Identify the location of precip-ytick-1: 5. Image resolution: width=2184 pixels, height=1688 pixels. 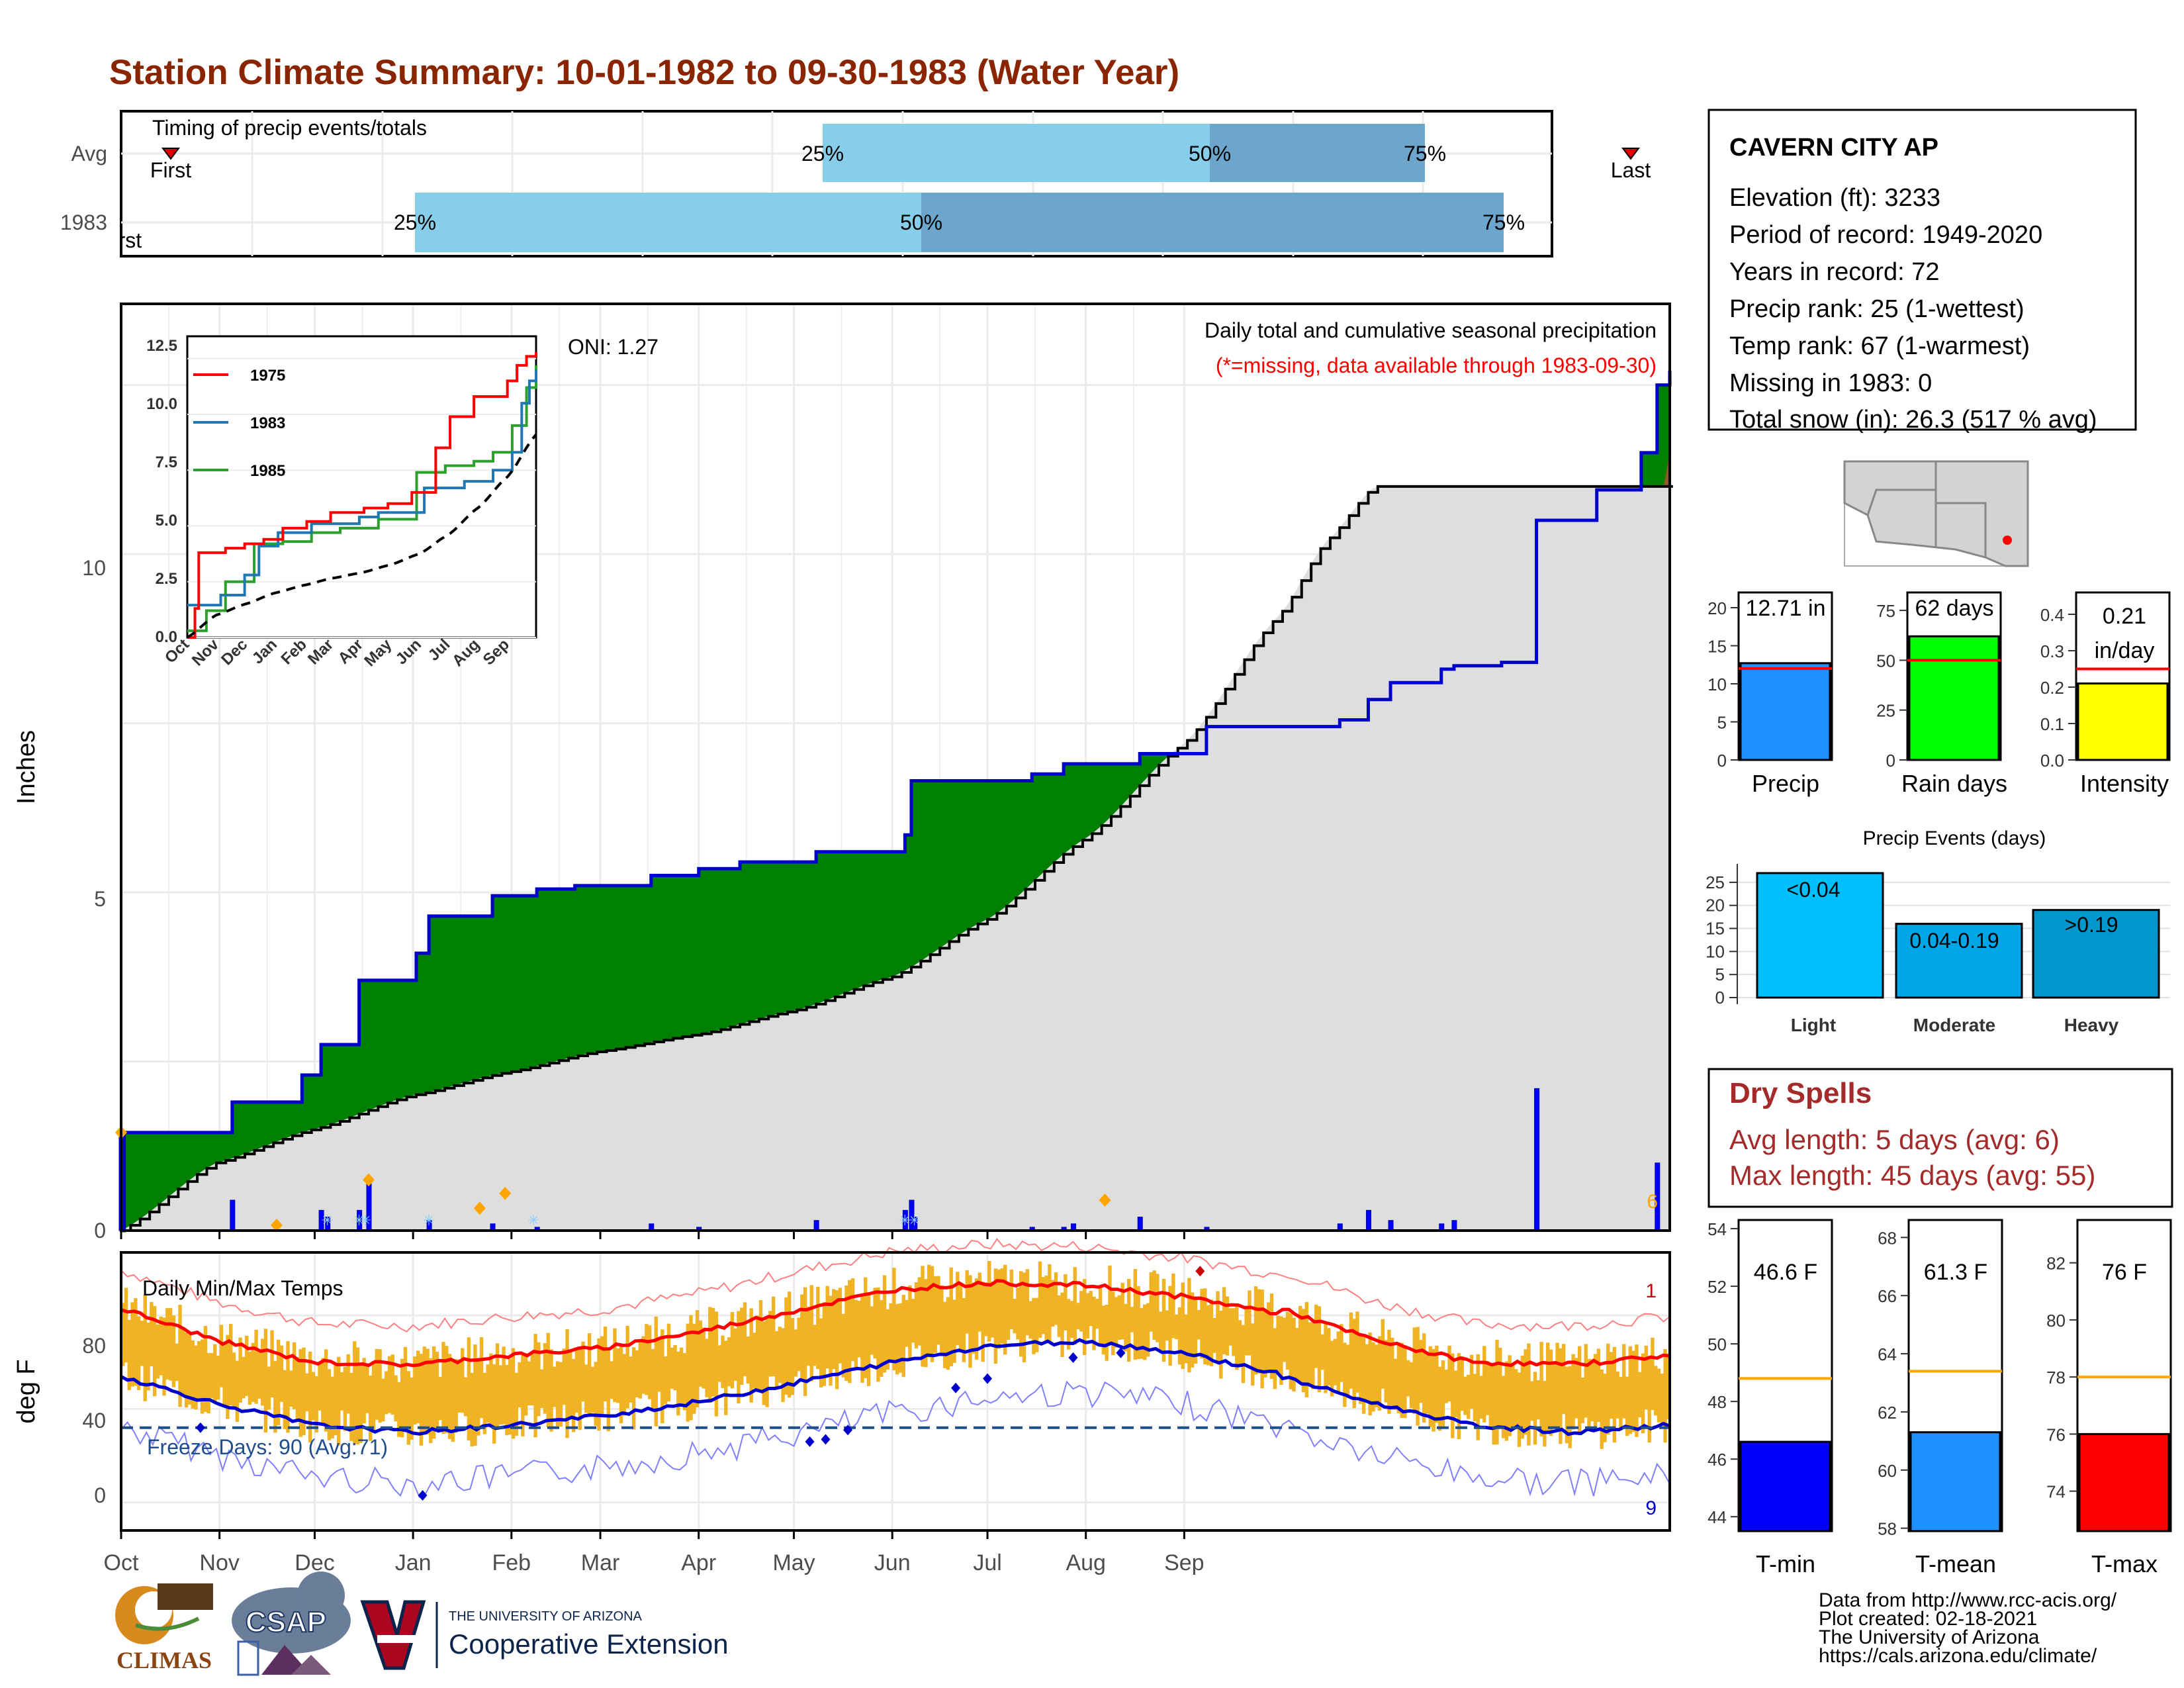
(1722, 723).